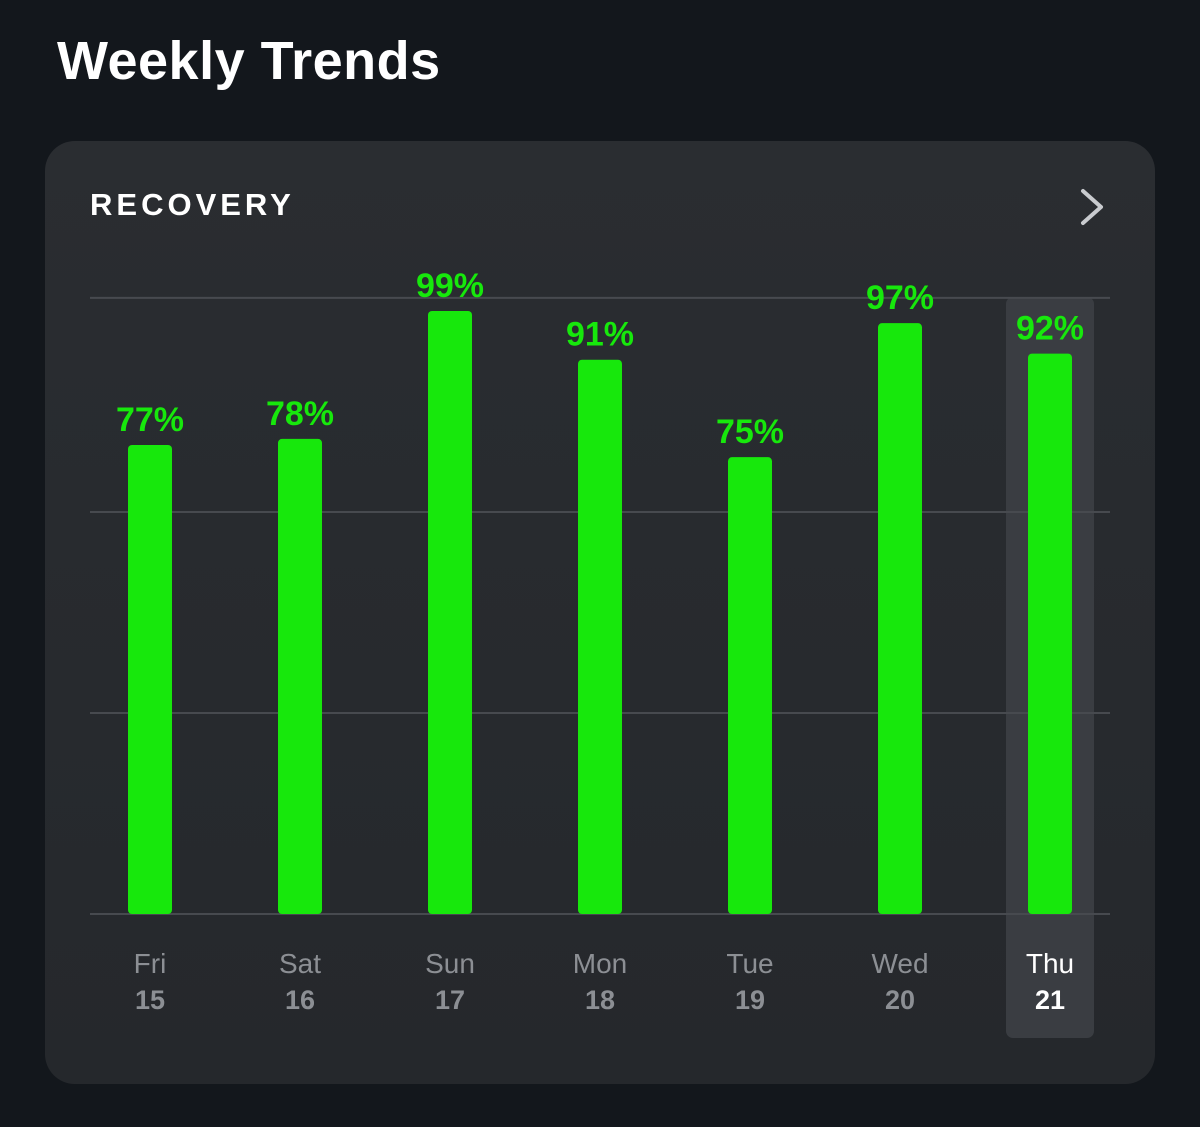 This screenshot has width=1200, height=1127. What do you see at coordinates (300, 1000) in the screenshot?
I see `date-label: 16` at bounding box center [300, 1000].